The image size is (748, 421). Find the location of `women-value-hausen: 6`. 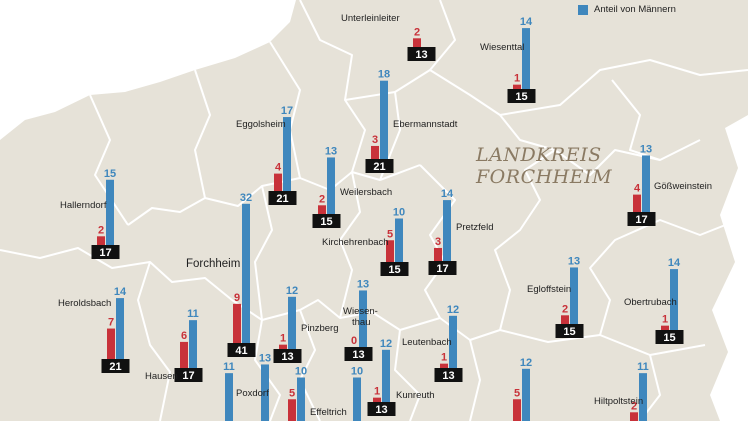

women-value-hausen: 6 is located at coordinates (184, 336).